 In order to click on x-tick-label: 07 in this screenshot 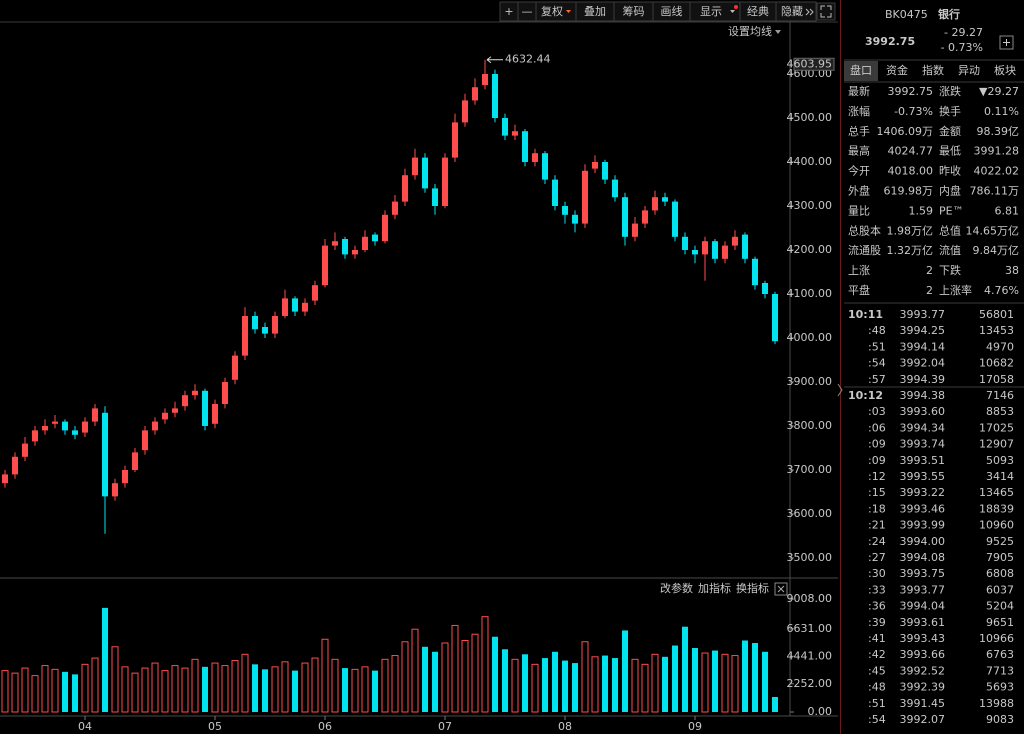, I will do `click(445, 726)`.